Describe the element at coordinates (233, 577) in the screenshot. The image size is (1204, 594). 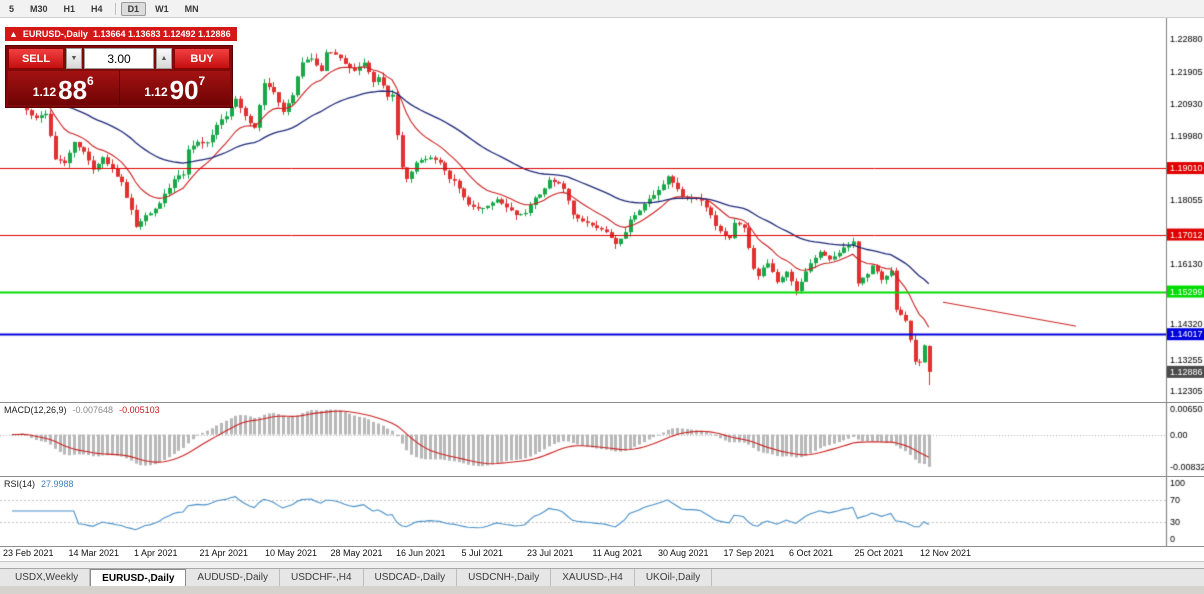
I see `chart-tab-audusd-daily: AUDUSD-,Daily` at that location.